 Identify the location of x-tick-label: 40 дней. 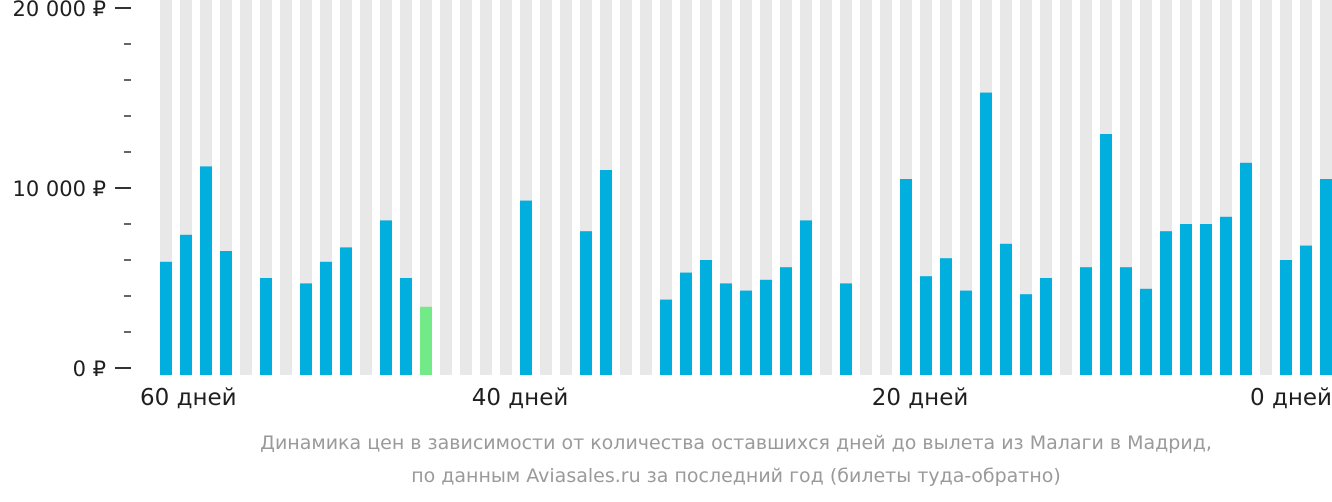
(520, 398).